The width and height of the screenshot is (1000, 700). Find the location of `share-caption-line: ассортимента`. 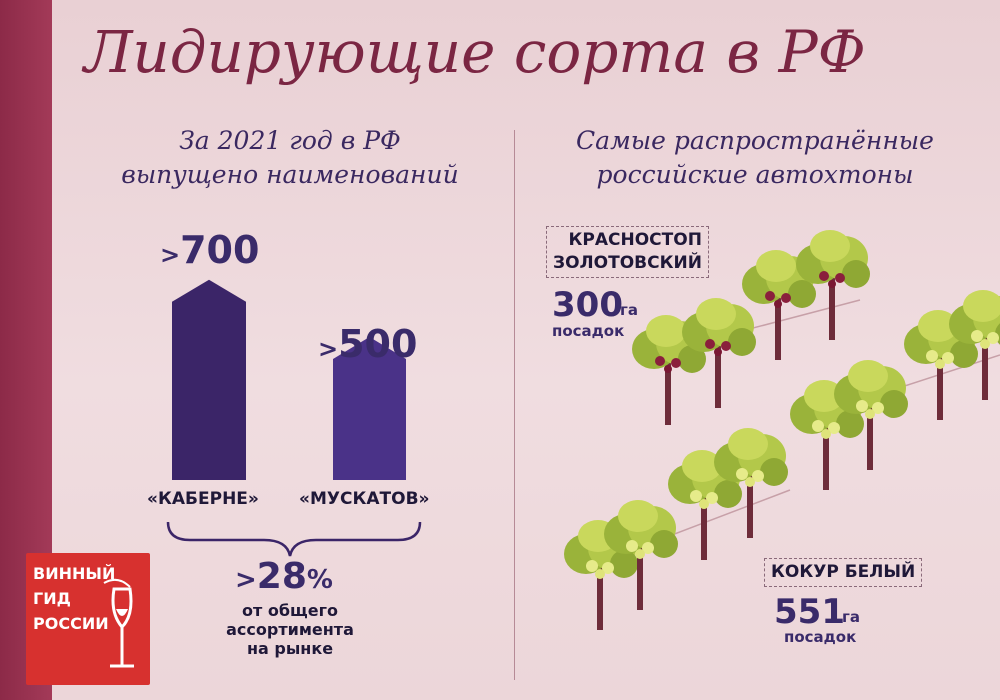

share-caption-line: ассортимента is located at coordinates (290, 629).